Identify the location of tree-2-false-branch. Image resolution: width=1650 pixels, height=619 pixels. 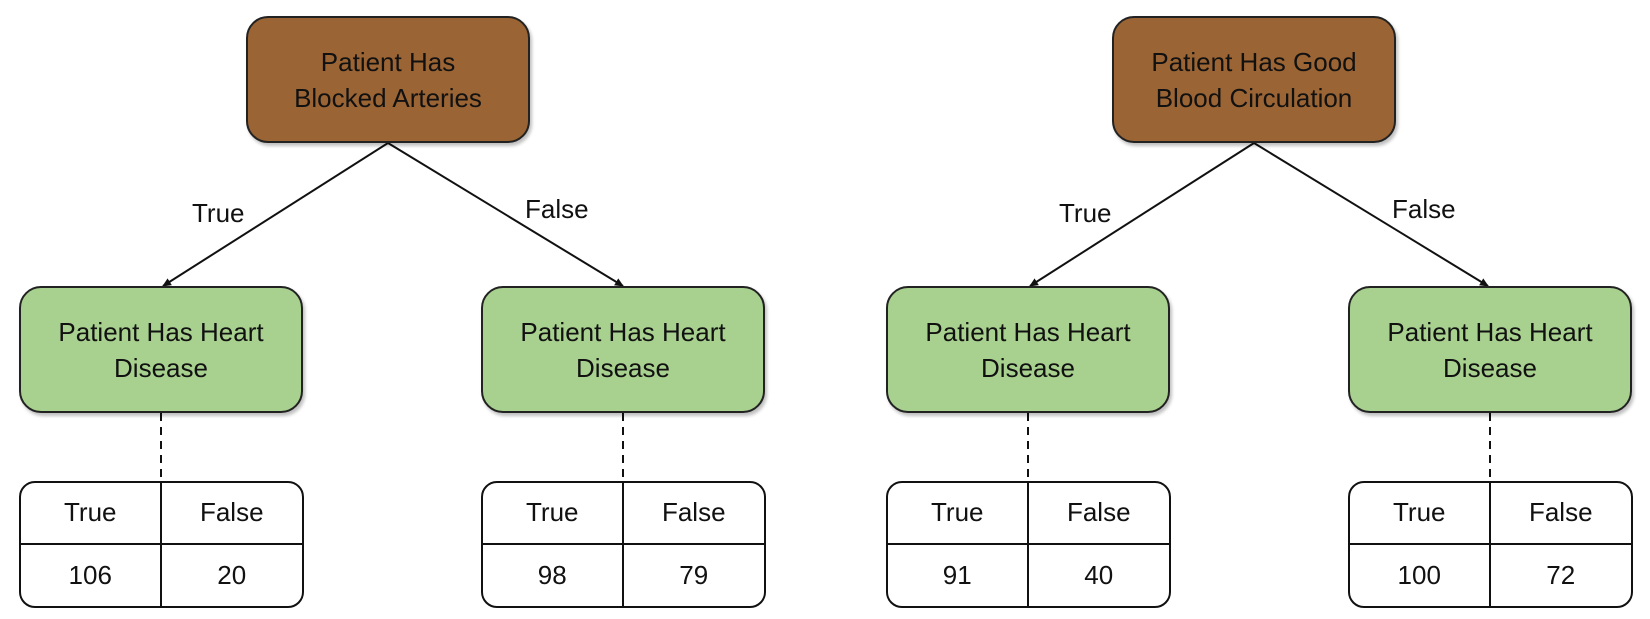
(1371, 214).